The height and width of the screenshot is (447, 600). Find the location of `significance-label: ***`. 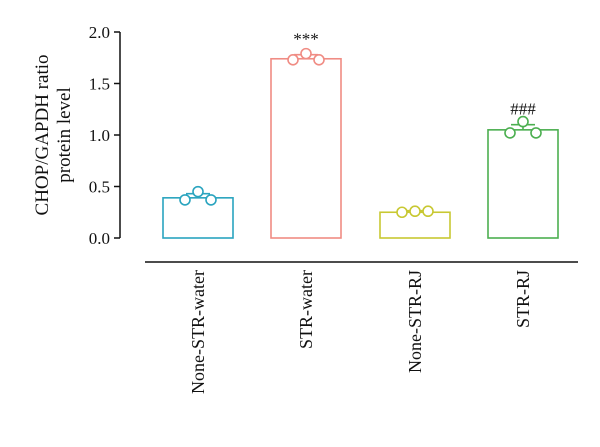

significance-label: *** is located at coordinates (306, 39).